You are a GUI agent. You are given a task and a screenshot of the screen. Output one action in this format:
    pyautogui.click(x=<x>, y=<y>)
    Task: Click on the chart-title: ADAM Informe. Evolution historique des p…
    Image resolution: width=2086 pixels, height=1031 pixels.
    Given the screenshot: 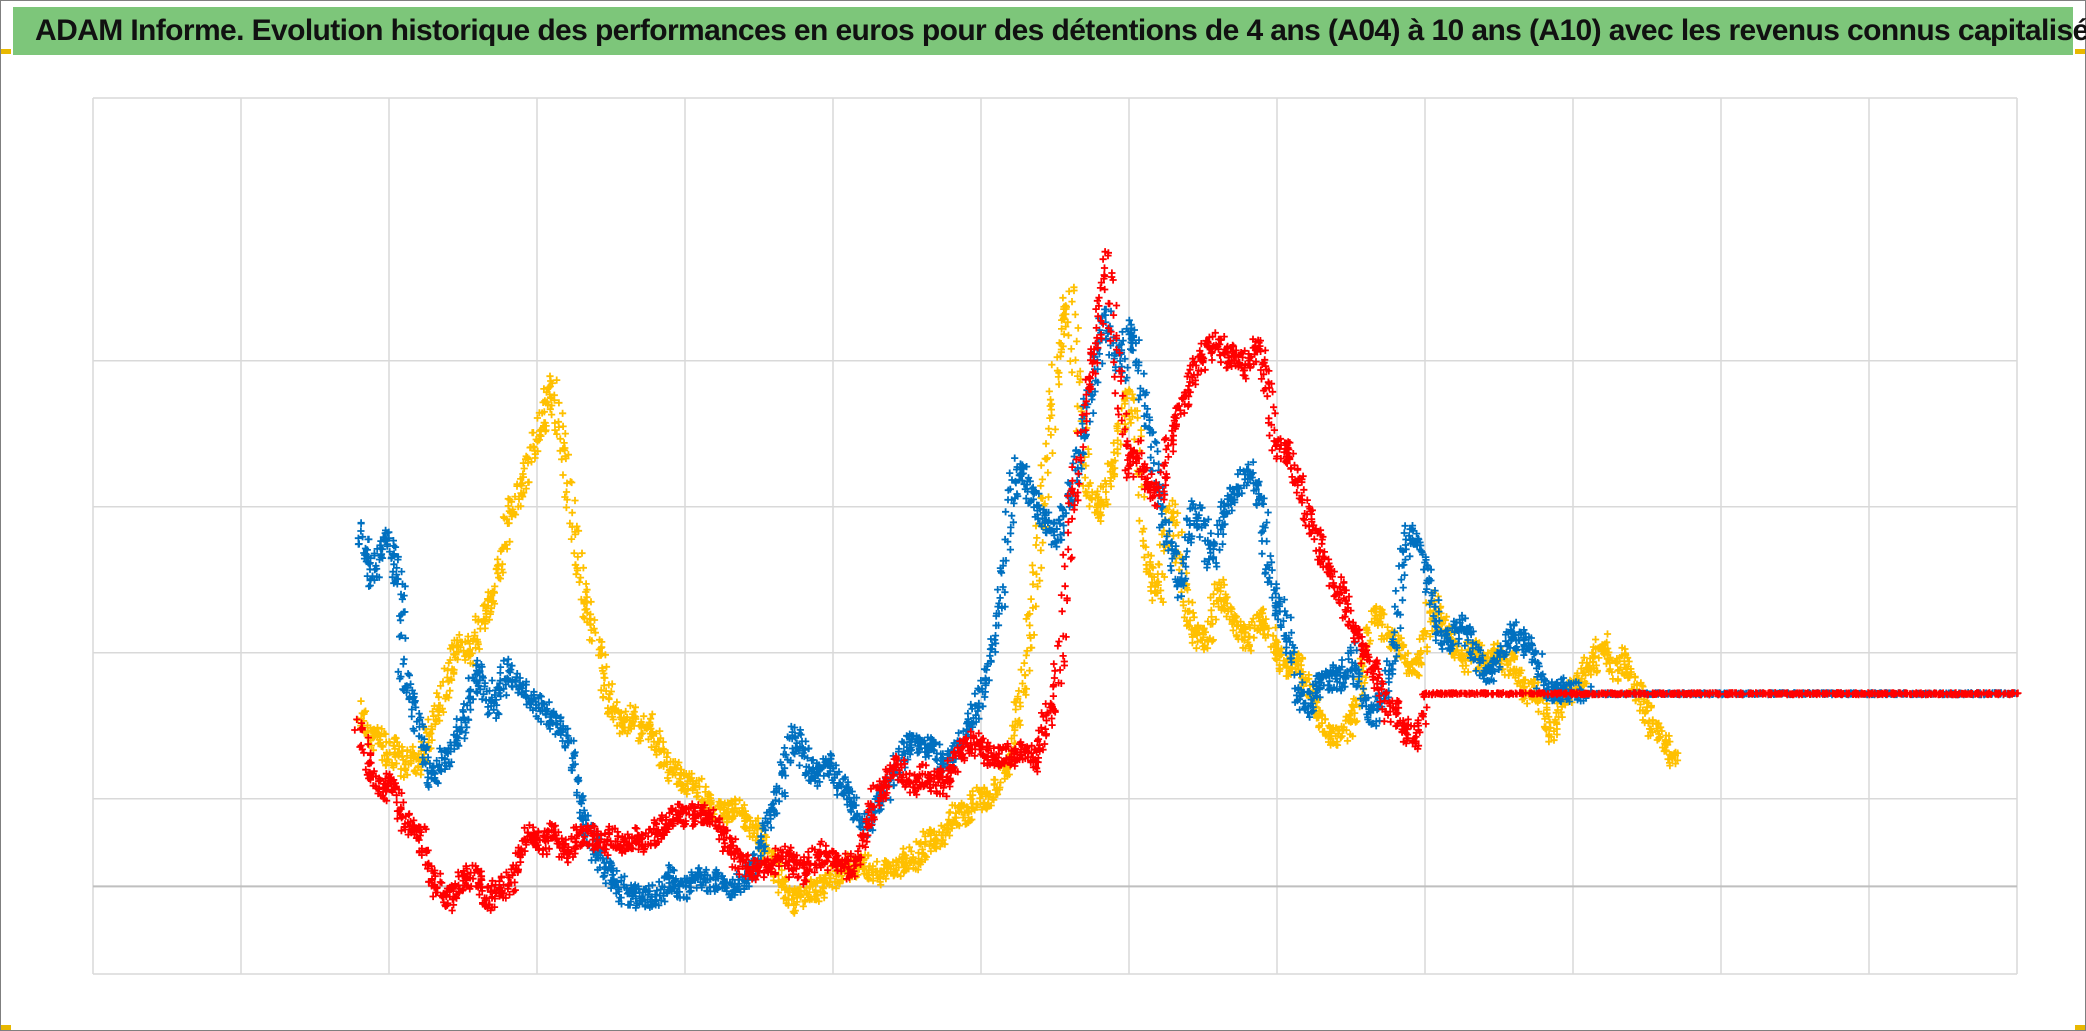 What is the action you would take?
    pyautogui.click(x=1060, y=30)
    